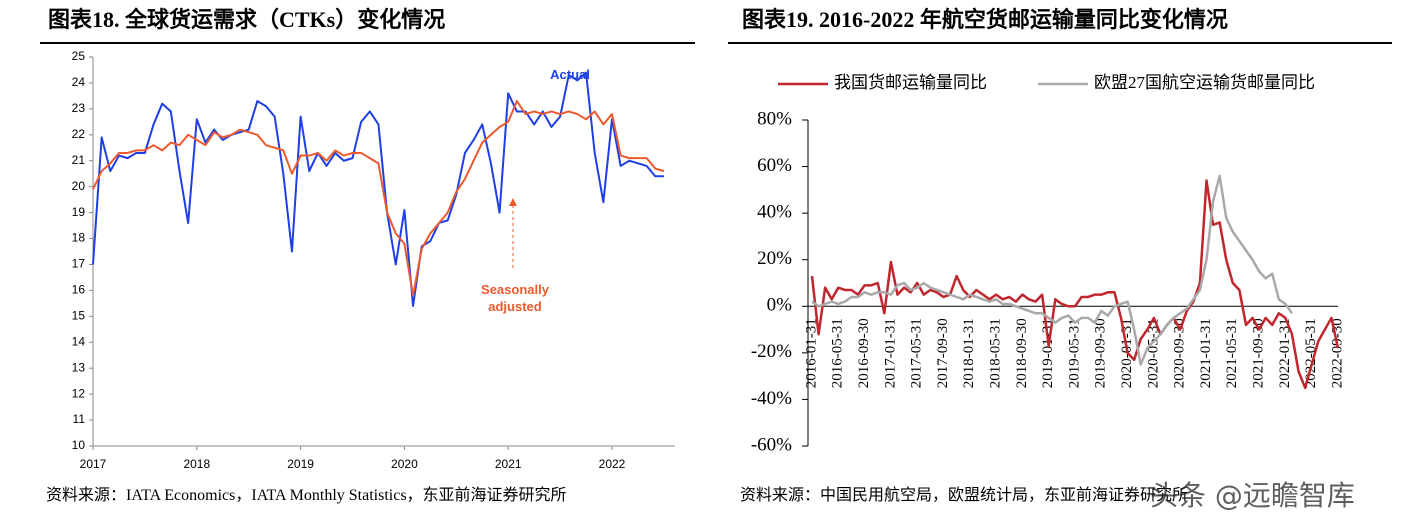 The width and height of the screenshot is (1427, 528). Describe the element at coordinates (404, 464) in the screenshot. I see `x-tick-label: 2020` at that location.